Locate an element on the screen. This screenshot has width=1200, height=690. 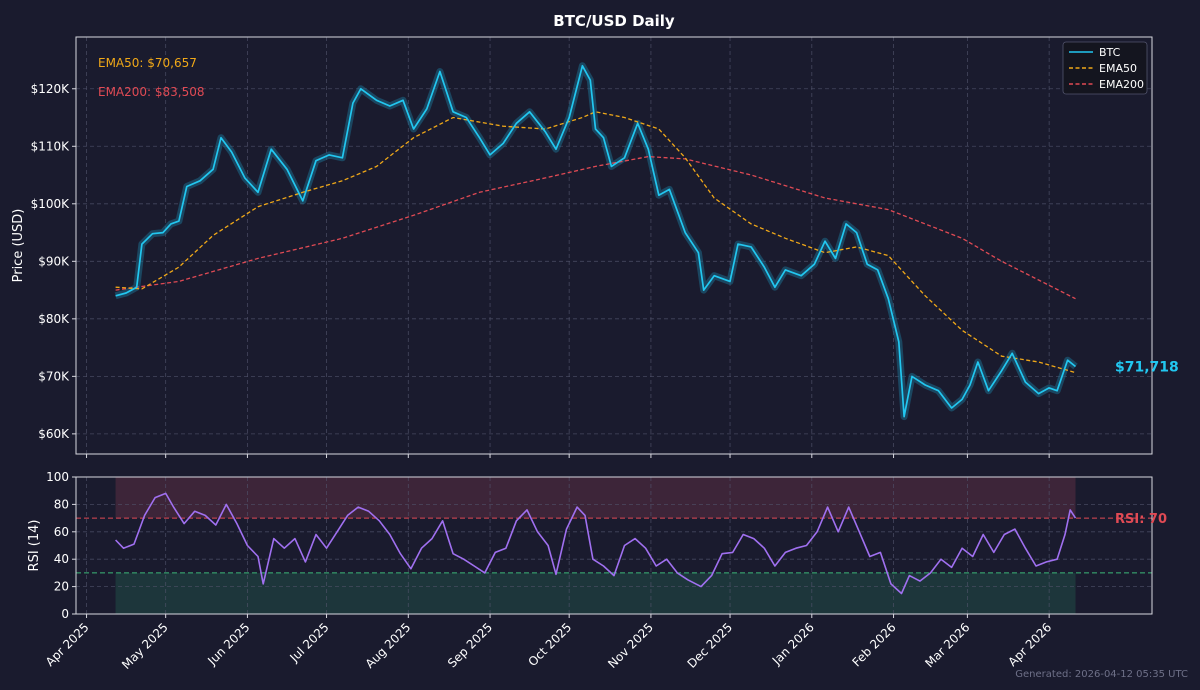
rsi-overbought-zone is located at coordinates (595, 498).